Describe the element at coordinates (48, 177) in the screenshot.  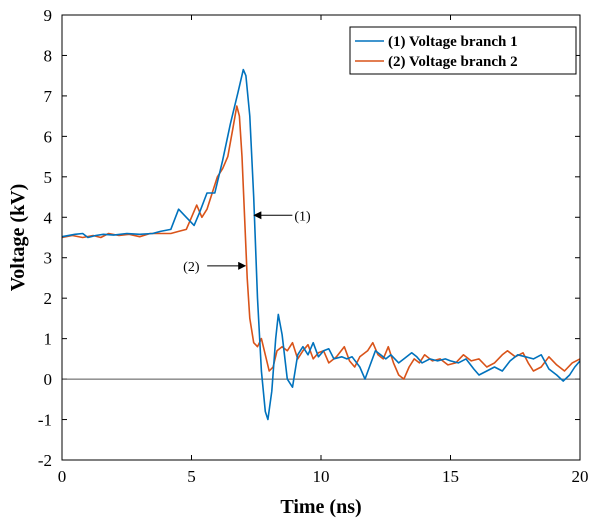
I see `y-tick-label: 5` at that location.